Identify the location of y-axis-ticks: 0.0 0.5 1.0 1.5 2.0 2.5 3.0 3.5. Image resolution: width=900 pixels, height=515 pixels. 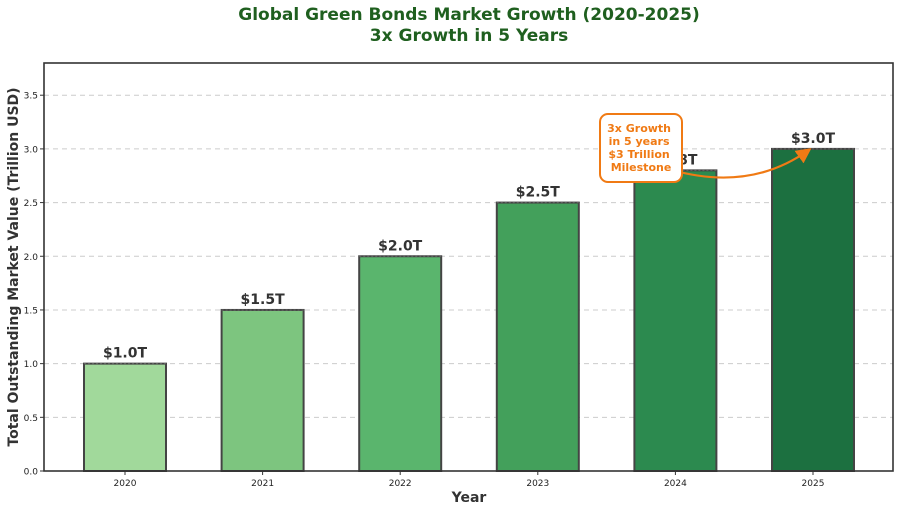
(34, 285).